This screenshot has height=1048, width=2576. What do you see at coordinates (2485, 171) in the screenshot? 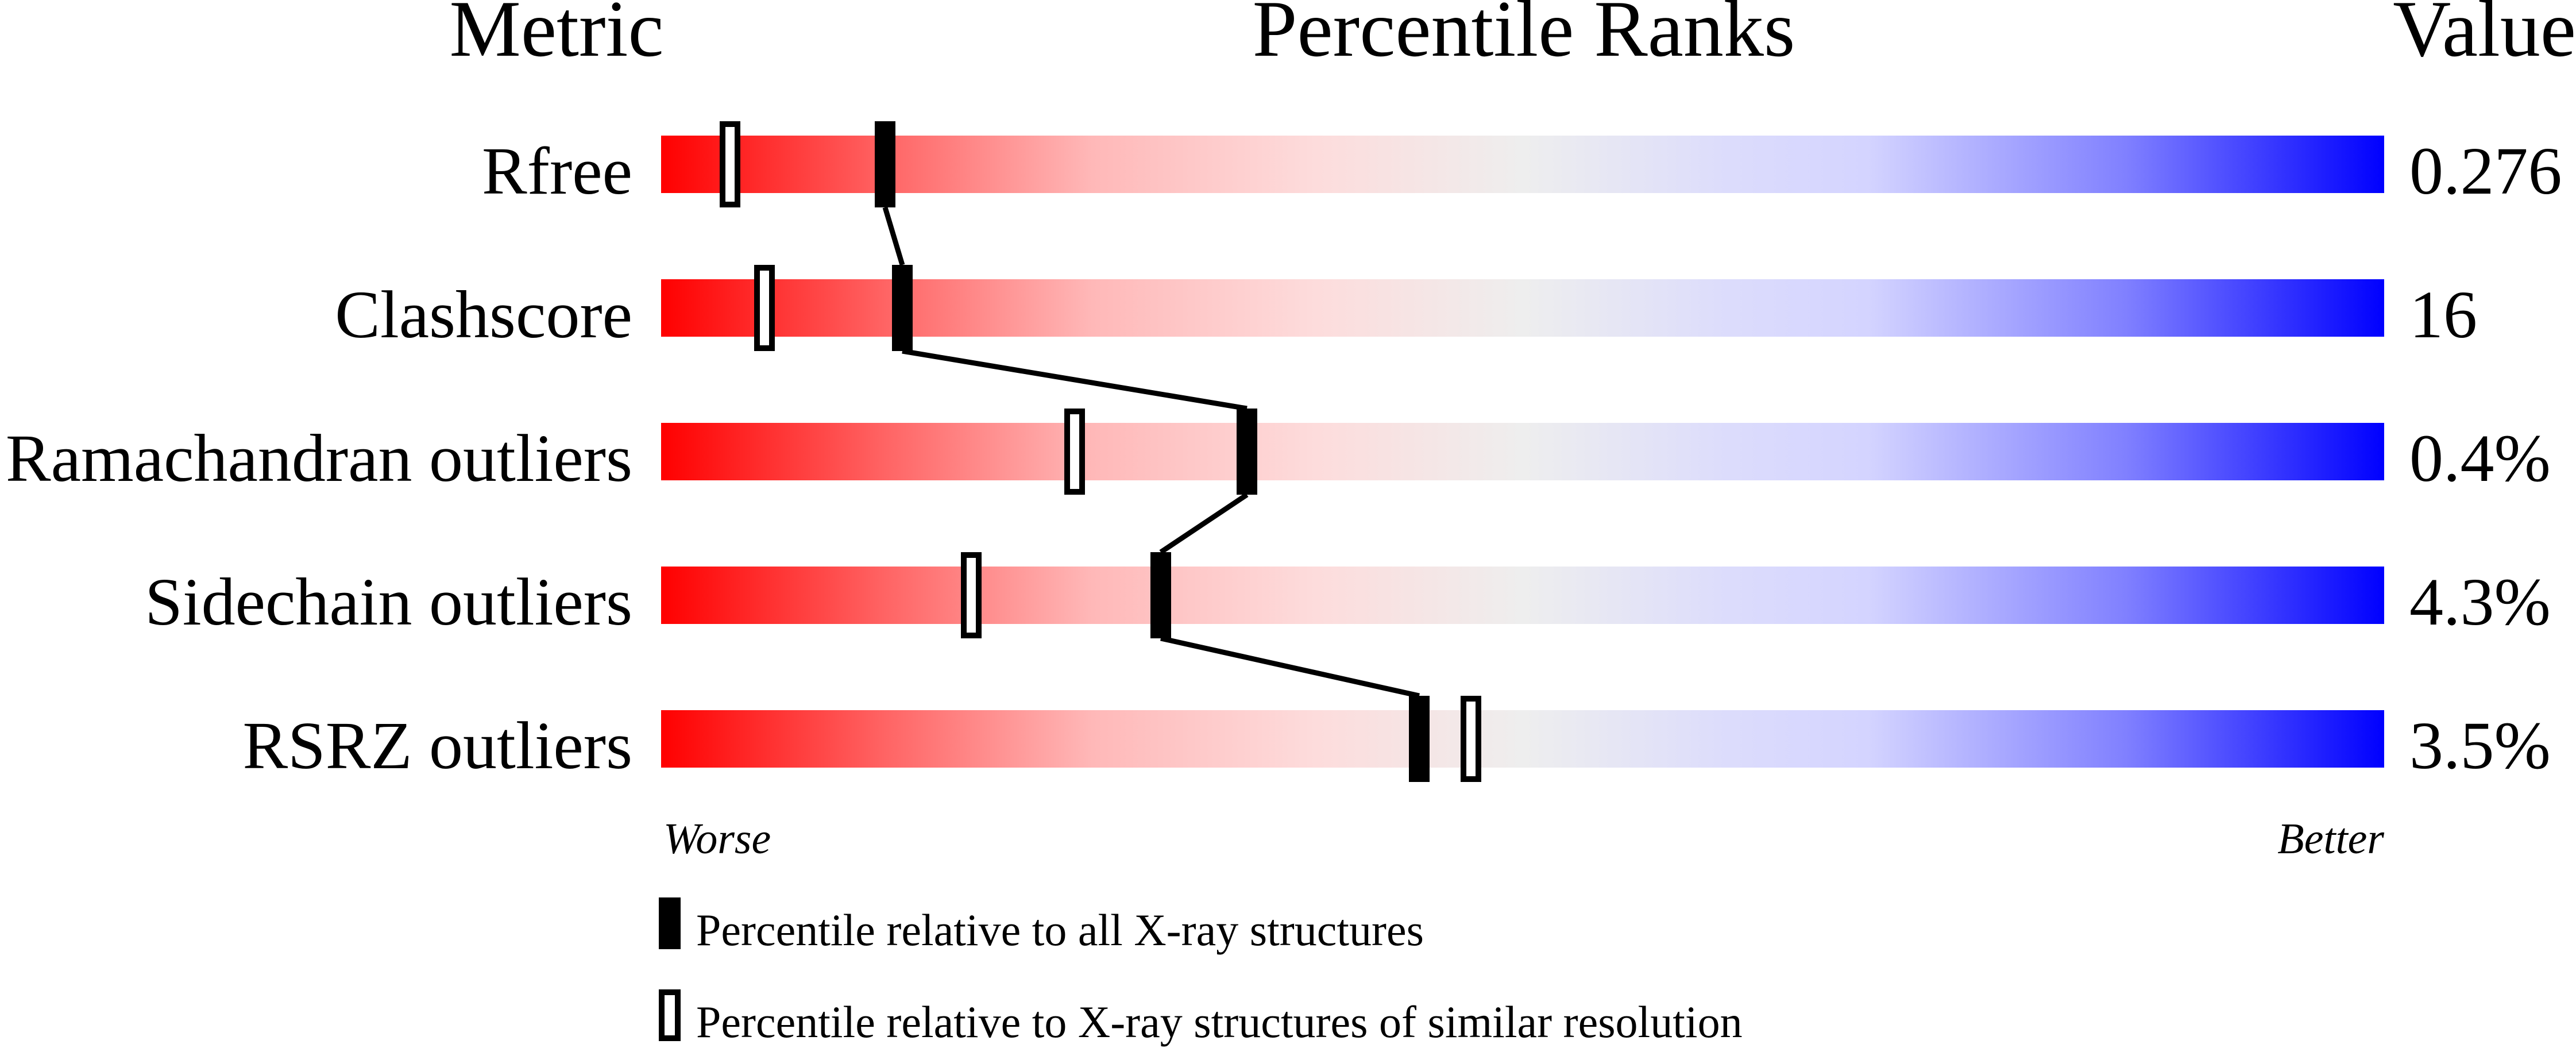
I see `metric-value: 0.276` at bounding box center [2485, 171].